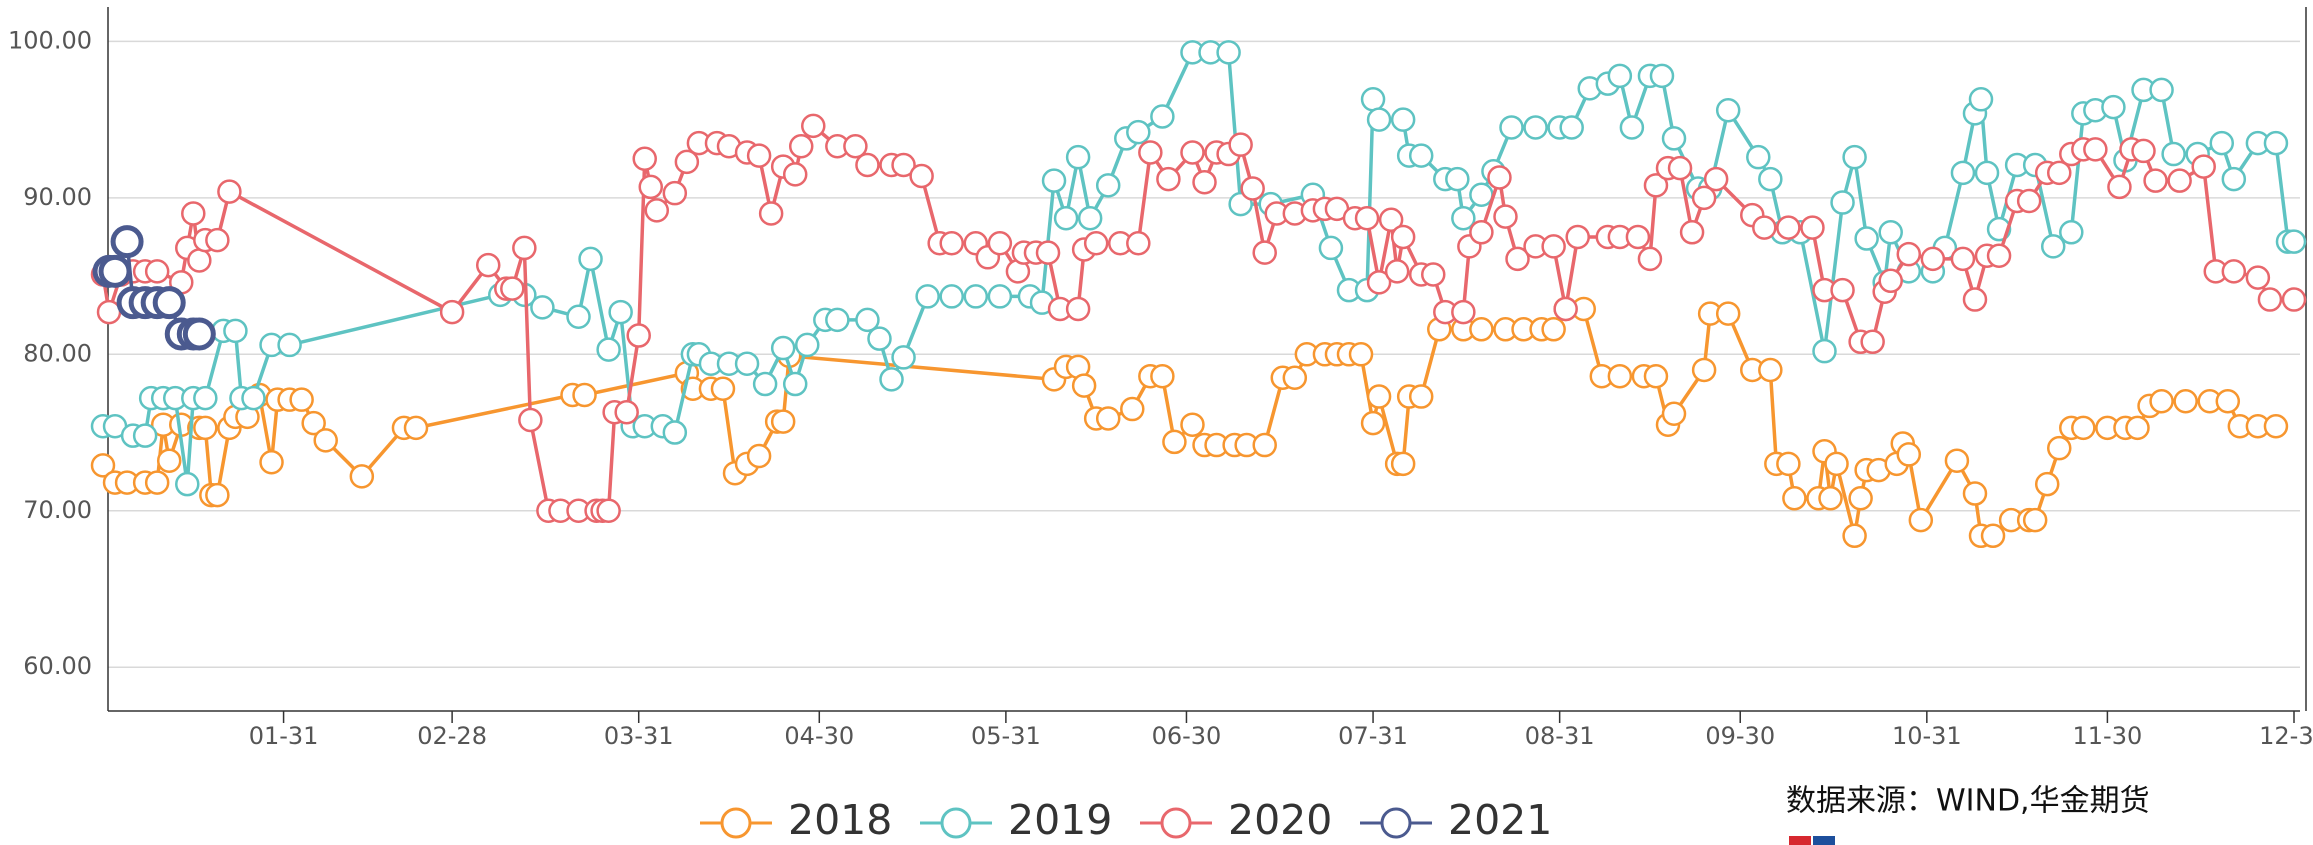 This screenshot has width=2313, height=845. I want to click on x-tick-label: 10-31, so click(1927, 736).